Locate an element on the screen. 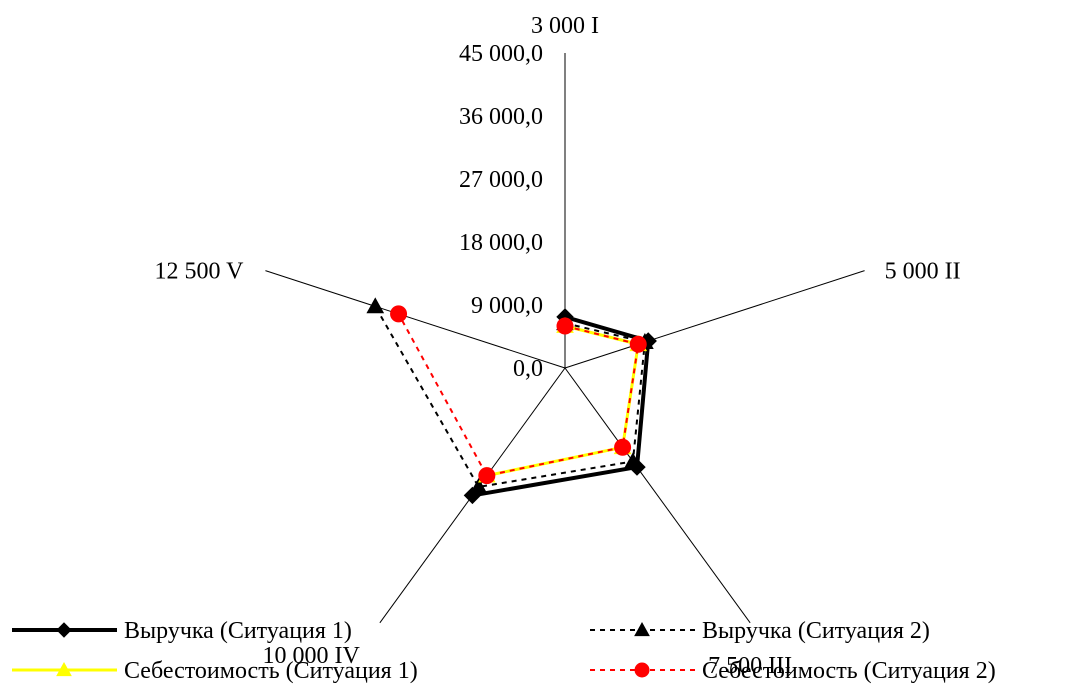 The height and width of the screenshot is (693, 1085). tick-label: 9 000,0 is located at coordinates (507, 306).